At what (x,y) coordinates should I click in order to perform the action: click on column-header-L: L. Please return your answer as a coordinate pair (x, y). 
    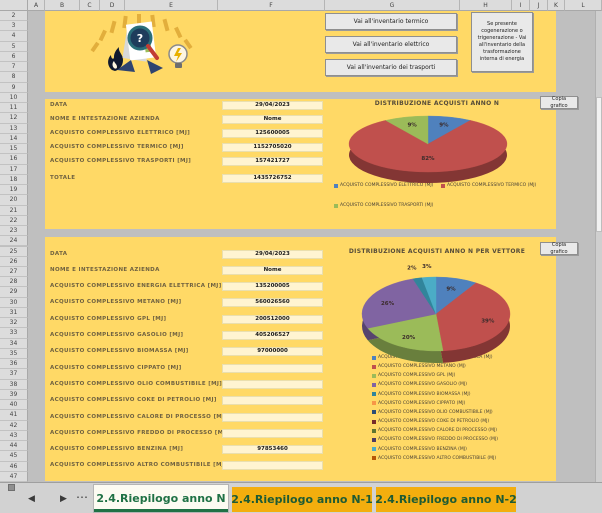
    Looking at the image, I should click on (583, 5).